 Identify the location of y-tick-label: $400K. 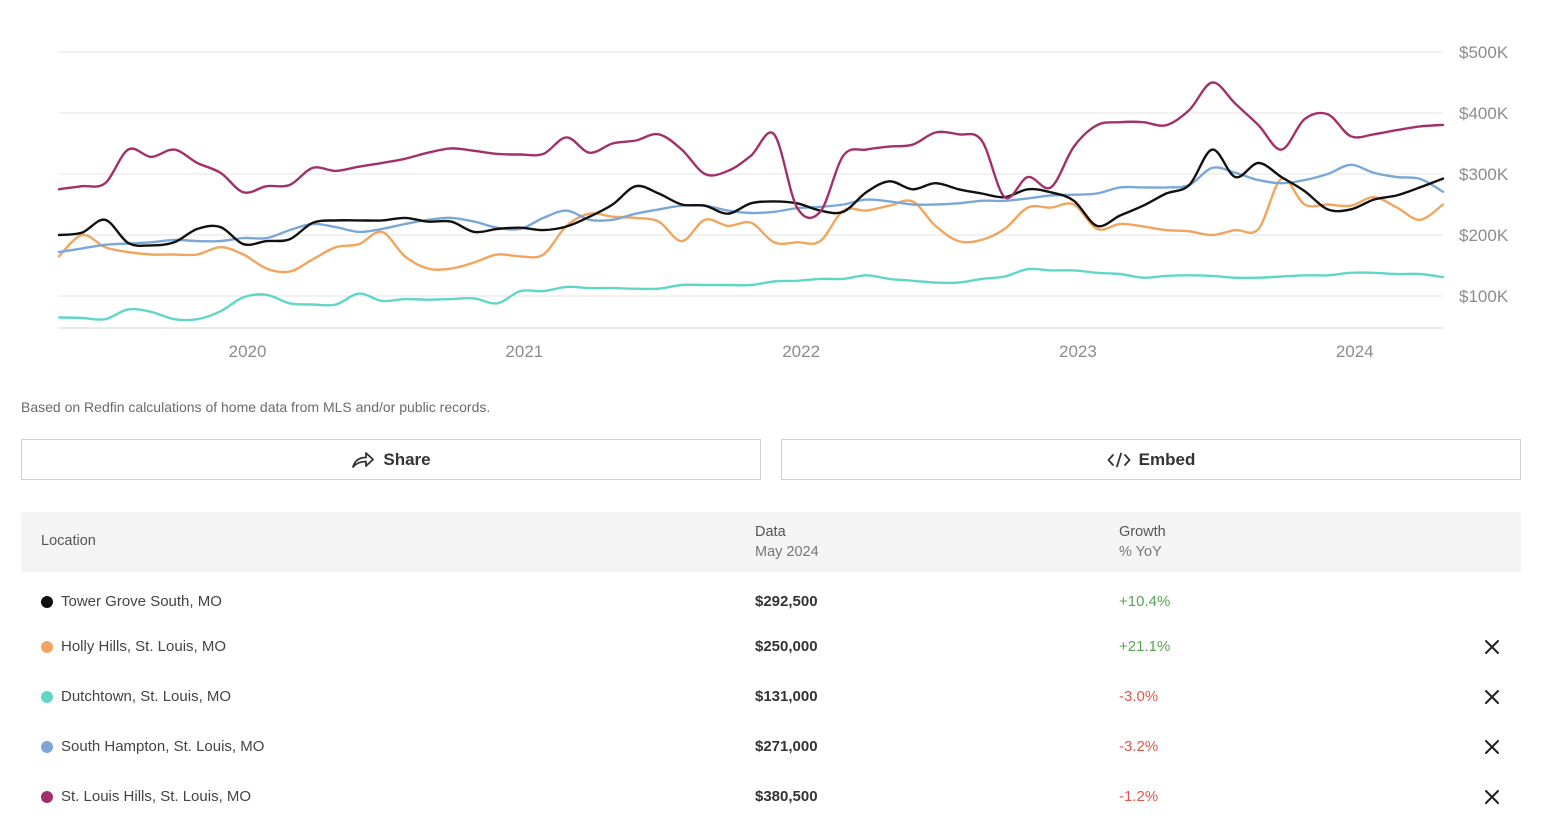
(1484, 113).